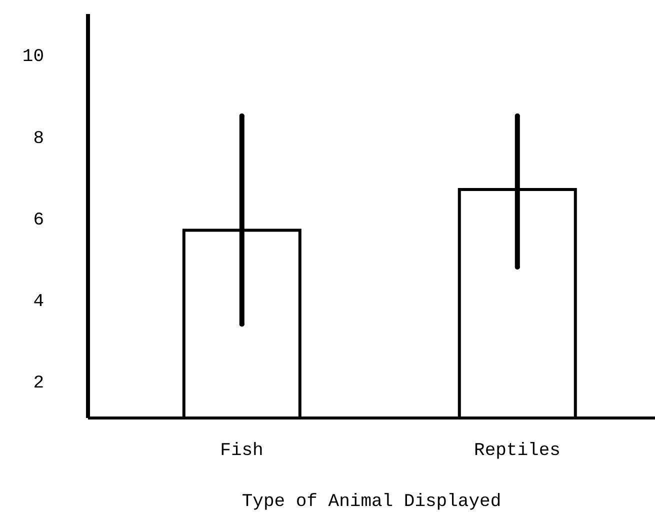  Describe the element at coordinates (517, 450) in the screenshot. I see `x-tick-label: Reptiles` at that location.